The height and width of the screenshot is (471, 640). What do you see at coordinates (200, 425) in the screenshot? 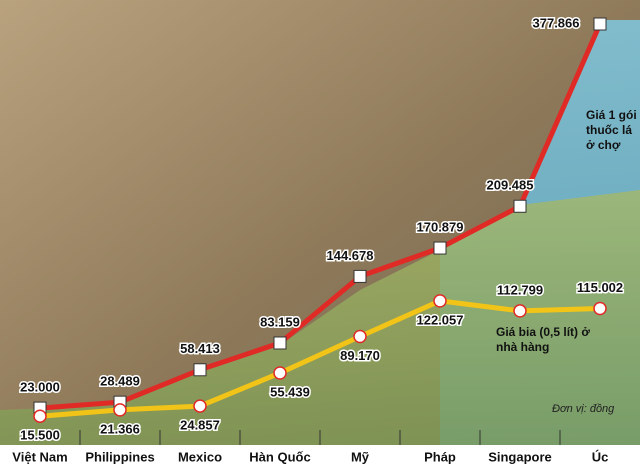
I see `value-label: 24.857` at bounding box center [200, 425].